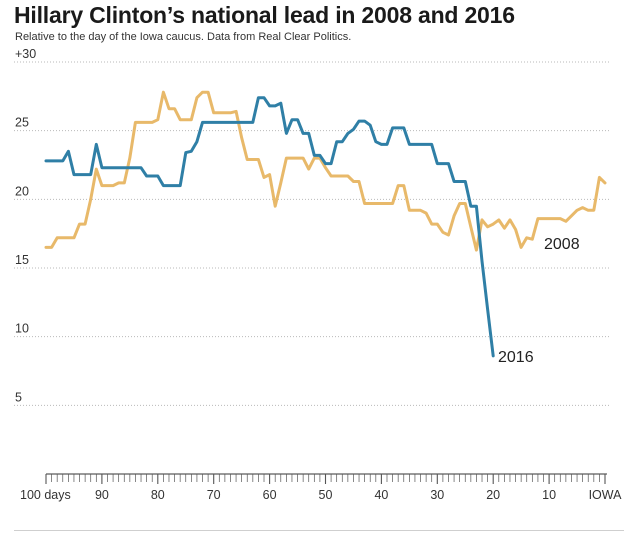  Describe the element at coordinates (22, 123) in the screenshot. I see `y-tick-label: 25` at that location.